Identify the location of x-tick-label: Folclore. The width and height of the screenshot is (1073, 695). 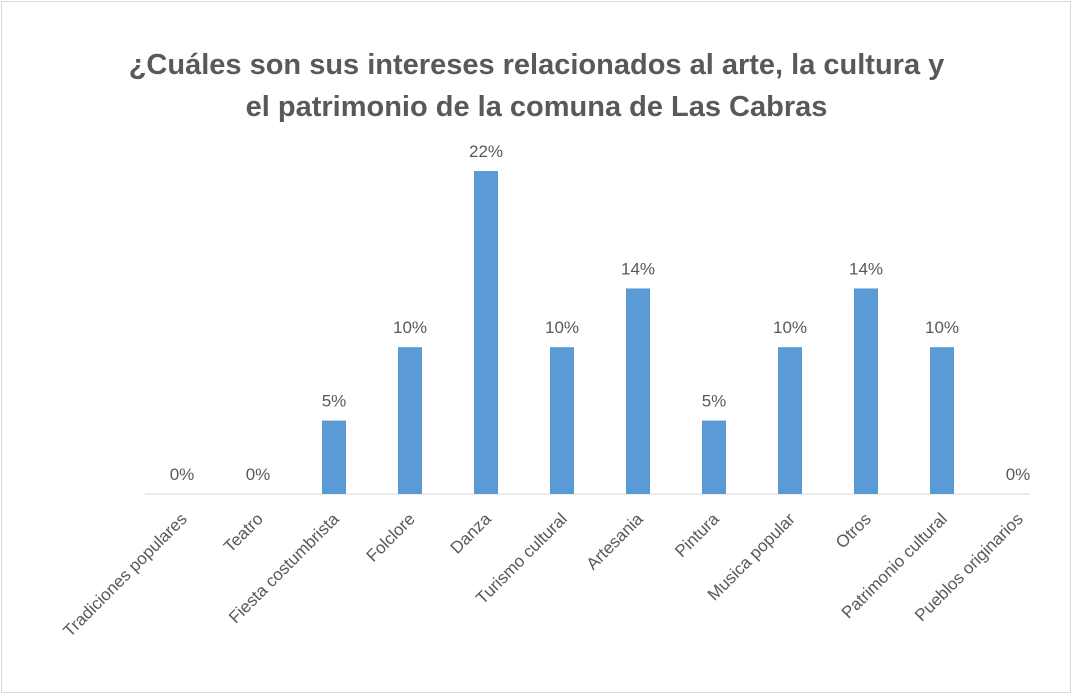
(391, 537).